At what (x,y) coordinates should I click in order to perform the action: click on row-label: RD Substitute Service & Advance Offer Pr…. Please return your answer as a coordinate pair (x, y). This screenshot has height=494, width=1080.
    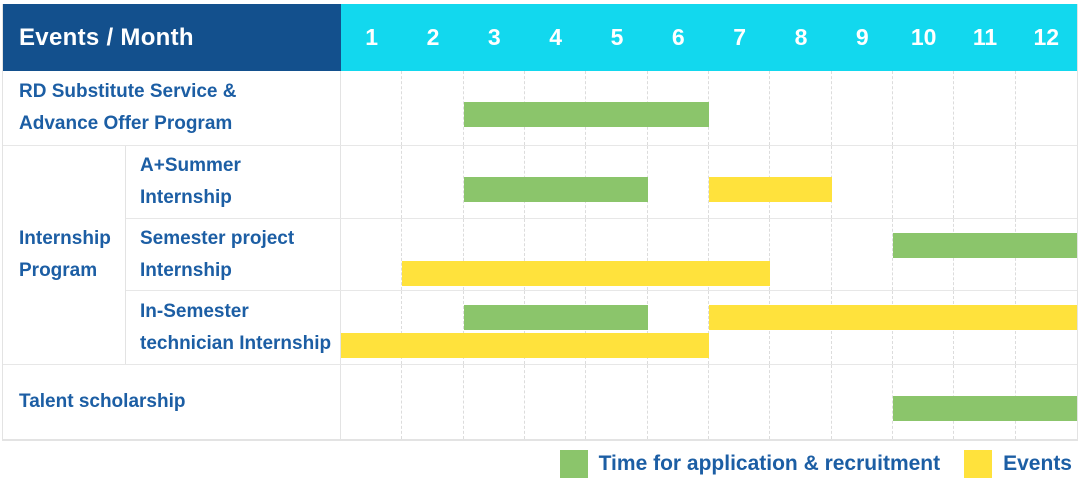
    Looking at the image, I should click on (172, 108).